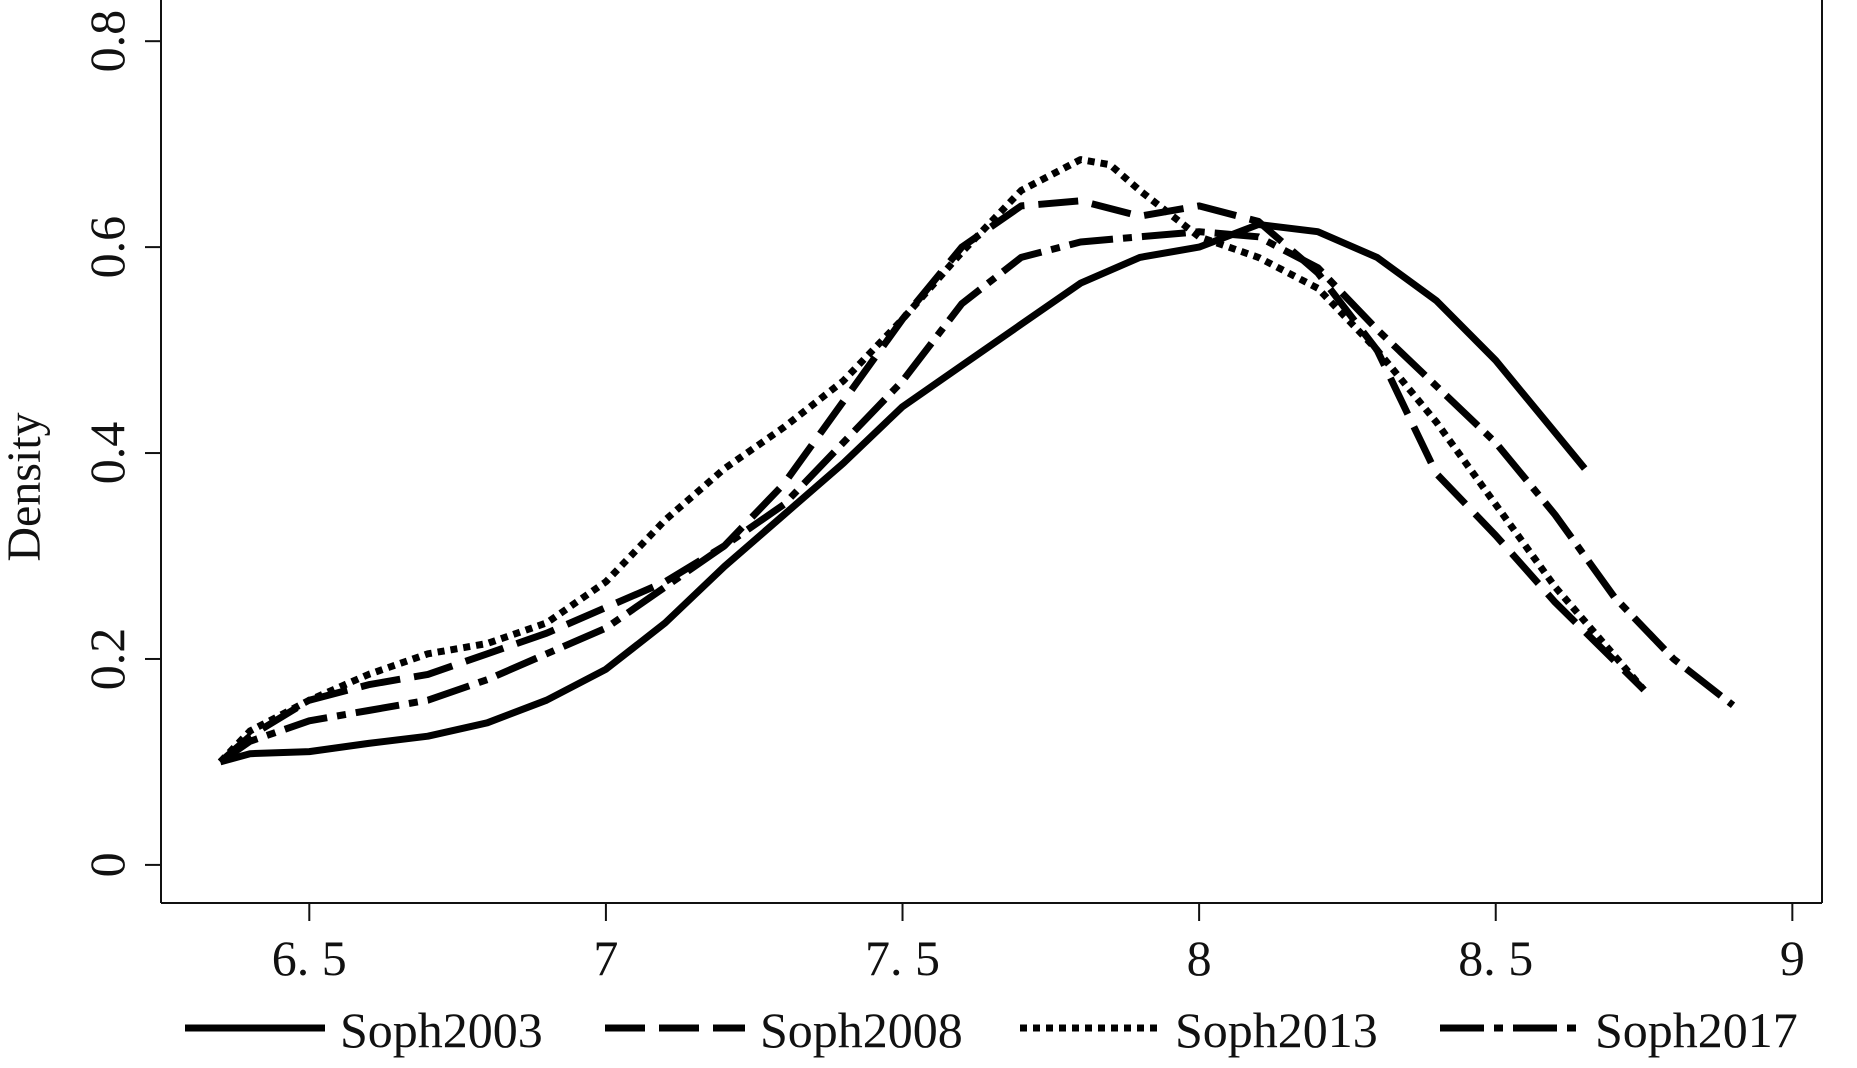  I want to click on x-tick-label: 7. 5, so click(902, 958).